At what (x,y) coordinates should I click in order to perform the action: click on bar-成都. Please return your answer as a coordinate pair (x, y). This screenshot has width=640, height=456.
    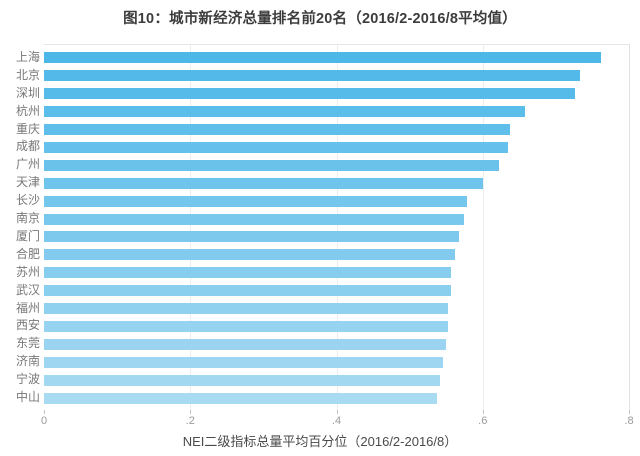
    Looking at the image, I should click on (276, 147).